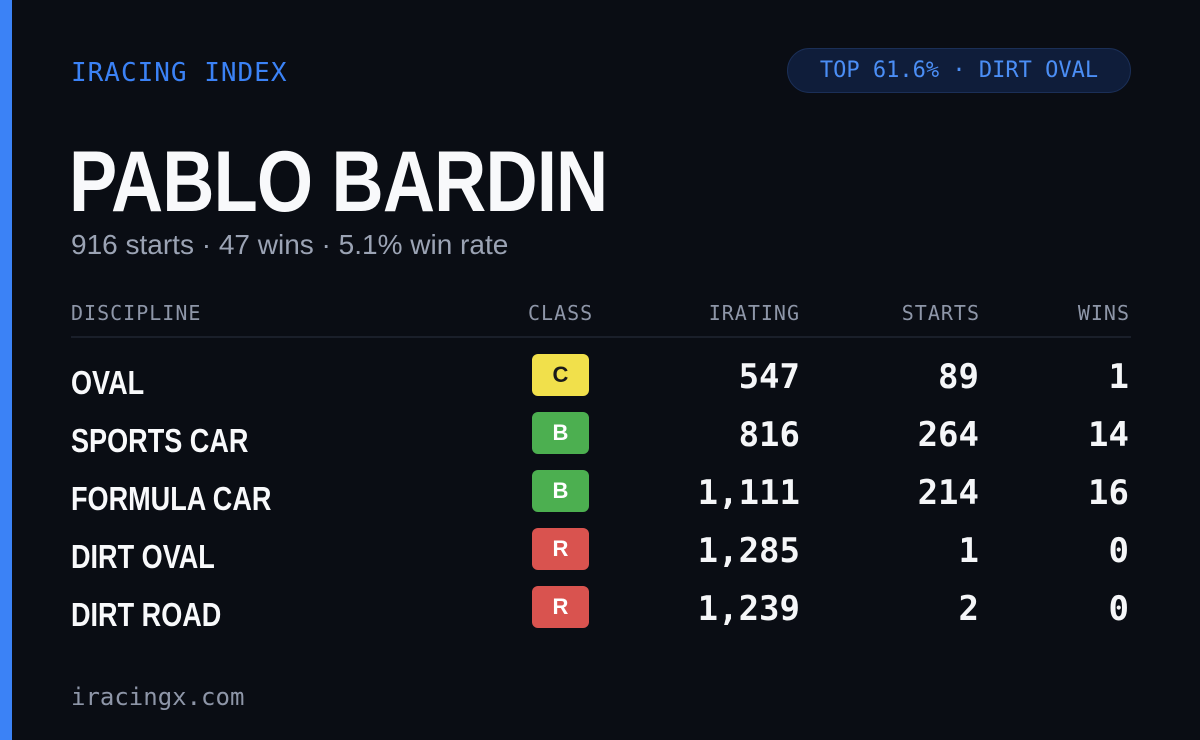 This screenshot has width=1200, height=740. Describe the element at coordinates (600, 499) in the screenshot. I see `table-row: FORMULA CAR B 1,111 214 16` at that location.